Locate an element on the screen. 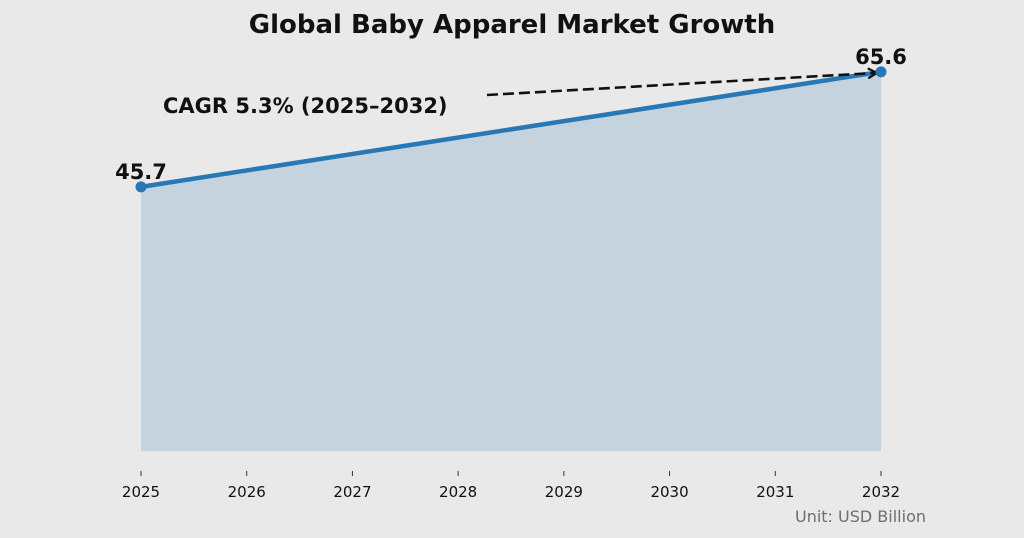 The image size is (1024, 538). data-label: 45.7 is located at coordinates (141, 172).